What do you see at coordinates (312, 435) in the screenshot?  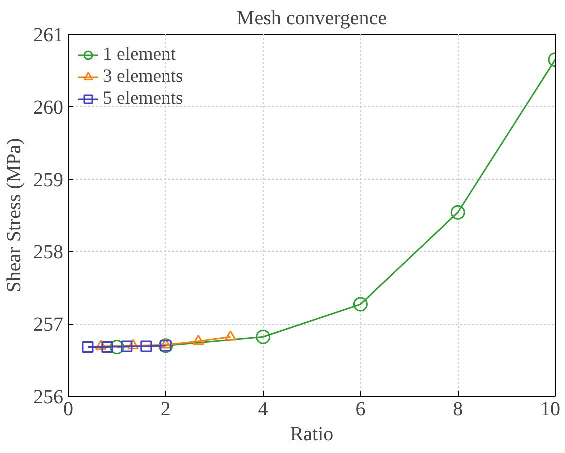 I see `x-axis-title: Ratio` at bounding box center [312, 435].